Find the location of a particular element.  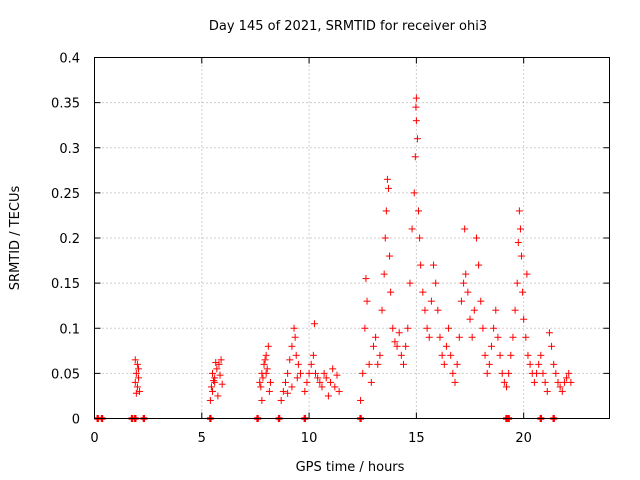

y-tick-label: 0.4 is located at coordinates (69, 59).